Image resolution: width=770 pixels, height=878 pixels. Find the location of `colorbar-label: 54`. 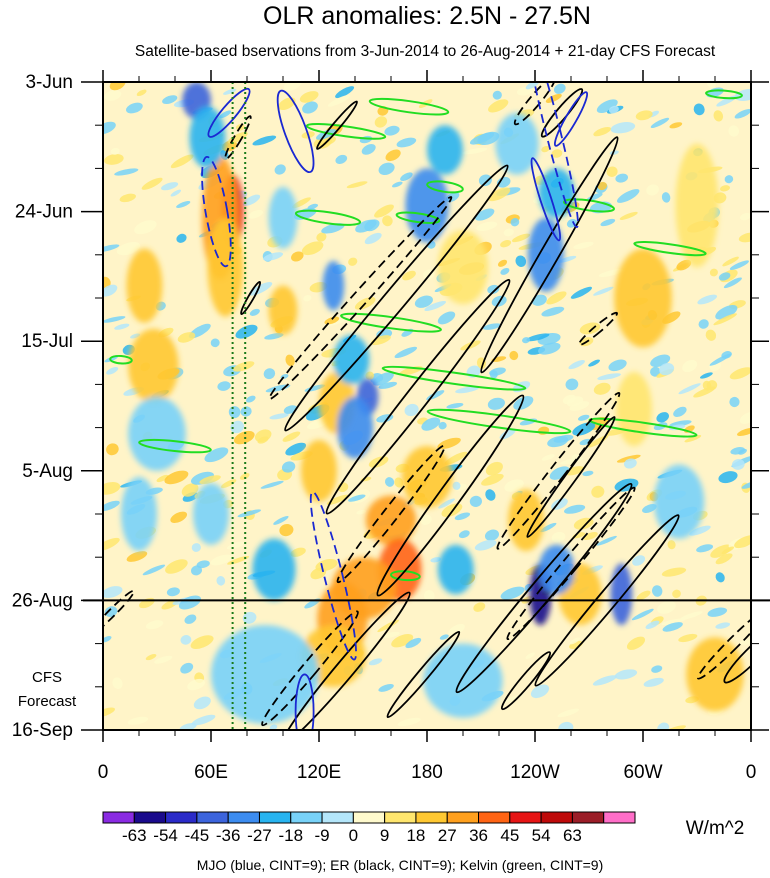

colorbar-label: 54 is located at coordinates (541, 835).